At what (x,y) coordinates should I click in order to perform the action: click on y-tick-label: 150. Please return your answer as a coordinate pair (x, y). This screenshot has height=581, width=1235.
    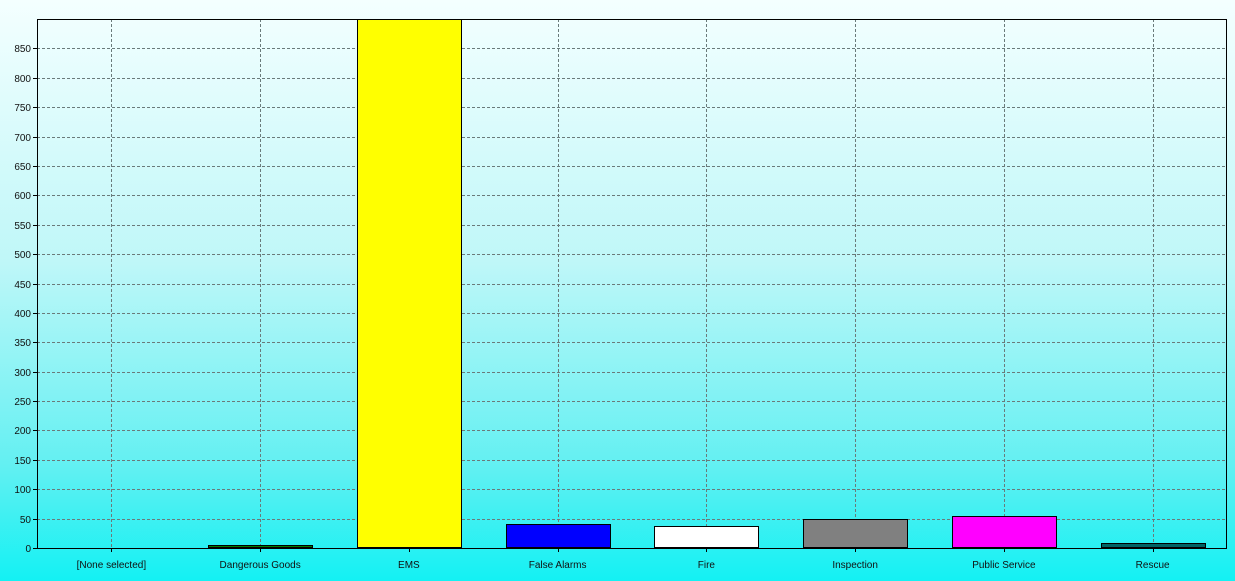
    Looking at the image, I should click on (22, 461).